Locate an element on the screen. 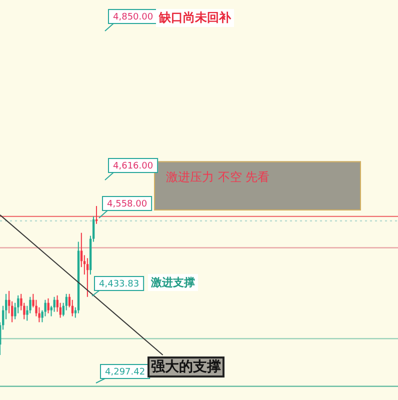  text: 4,616.00 is located at coordinates (133, 166).